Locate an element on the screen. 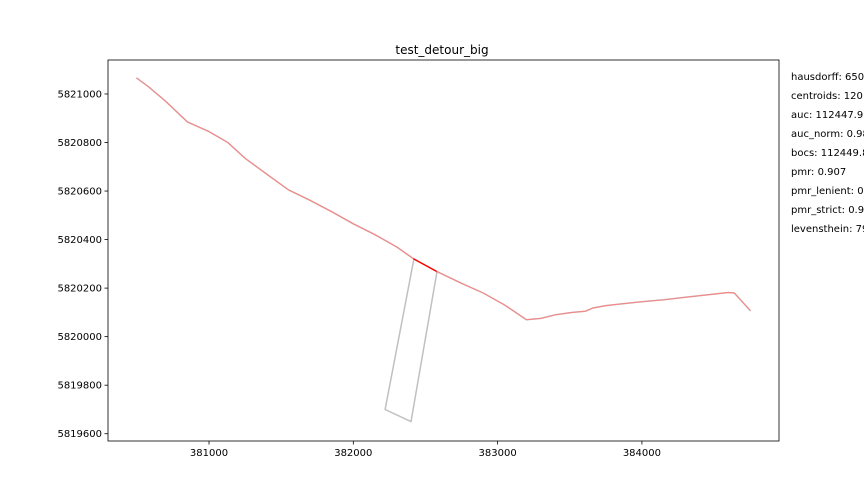 The width and height of the screenshot is (864, 504). metric-label: levensthein: 79 is located at coordinates (827, 229).